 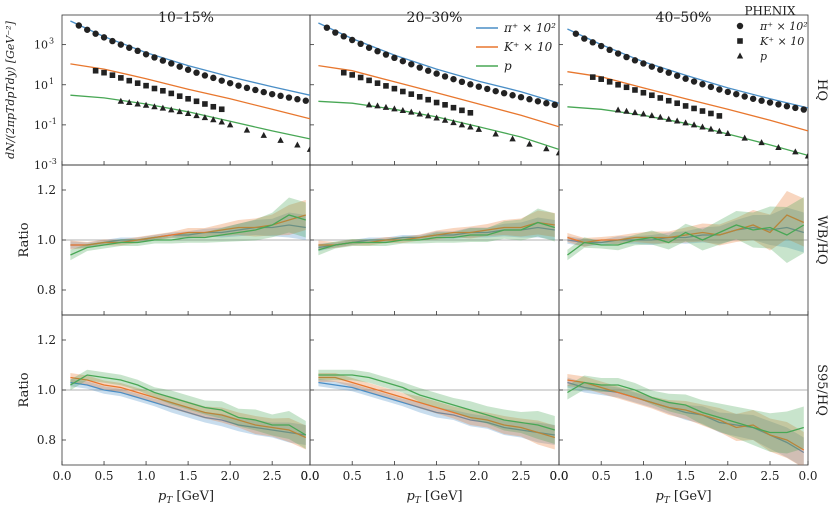 I want to click on kaon-uncertainty-band-r1-c2, so click(x=685, y=221).